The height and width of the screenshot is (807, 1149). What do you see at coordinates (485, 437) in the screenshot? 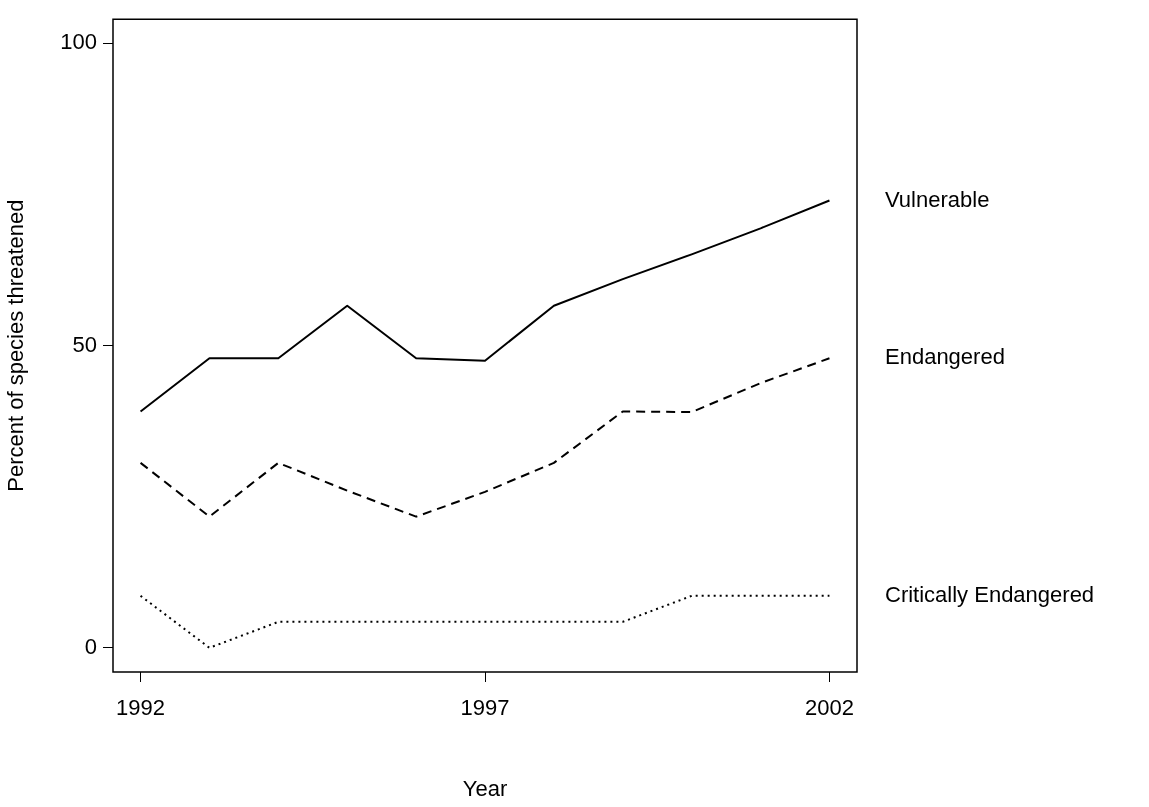
I see `line-series` at bounding box center [485, 437].